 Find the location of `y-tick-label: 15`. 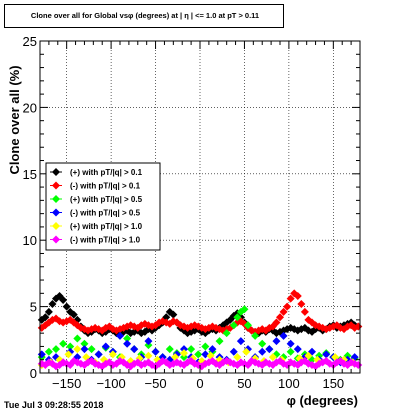

y-tick-label: 15 is located at coordinates (30, 174).